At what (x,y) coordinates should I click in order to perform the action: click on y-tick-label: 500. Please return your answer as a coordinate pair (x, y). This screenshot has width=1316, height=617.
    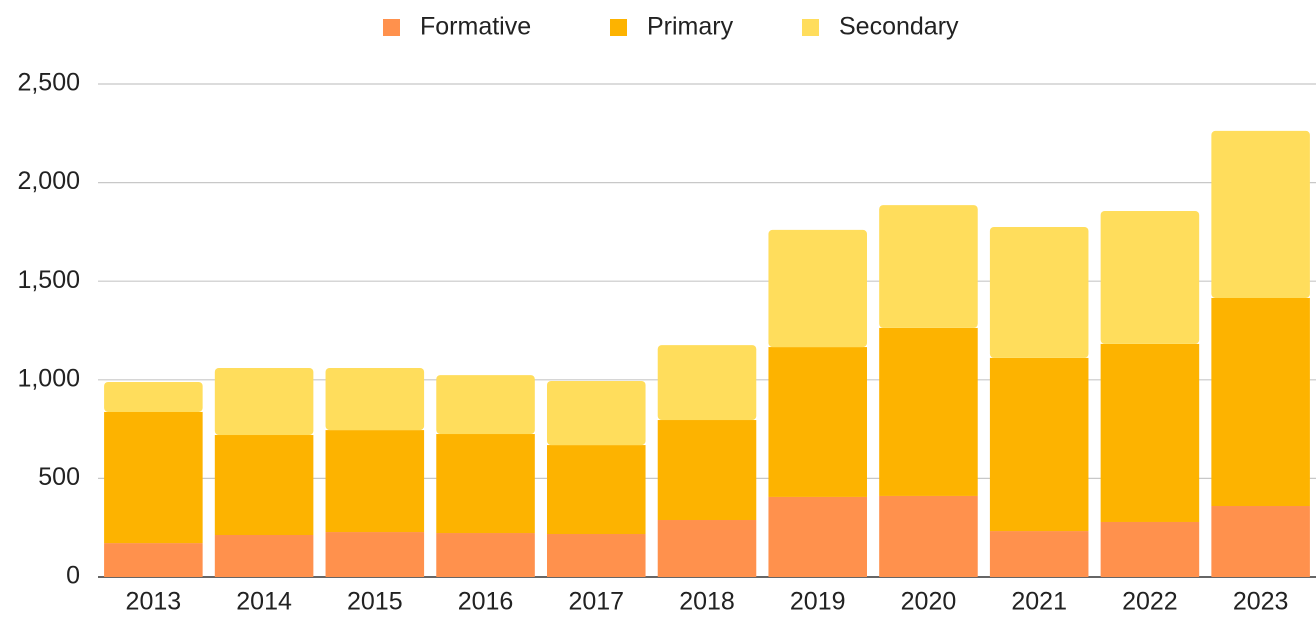
    Looking at the image, I should click on (59, 477).